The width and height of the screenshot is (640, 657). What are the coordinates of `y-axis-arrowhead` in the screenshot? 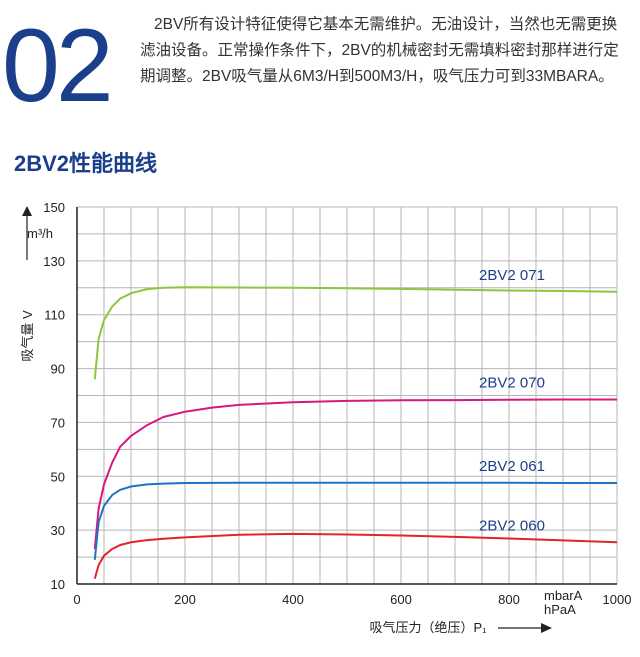 It's located at (27, 211).